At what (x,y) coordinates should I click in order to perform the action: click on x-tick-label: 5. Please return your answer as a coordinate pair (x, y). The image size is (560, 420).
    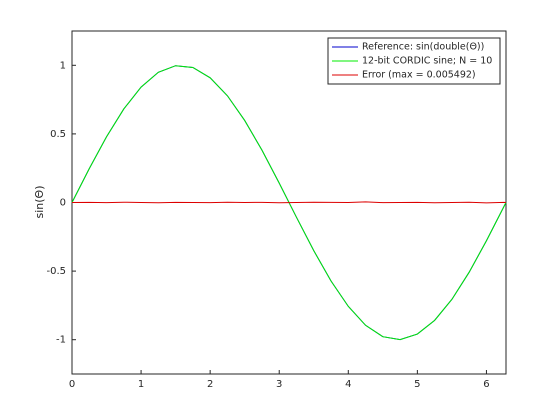
    Looking at the image, I should click on (417, 384).